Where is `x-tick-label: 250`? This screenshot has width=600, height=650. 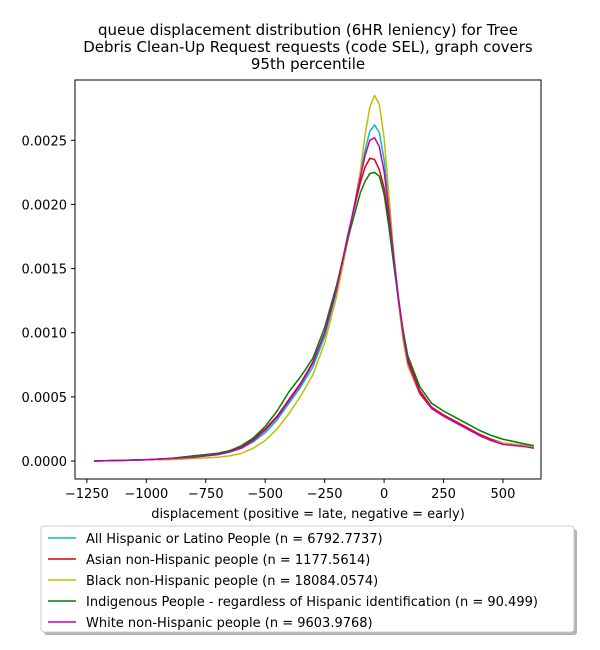 x-tick-label: 250 is located at coordinates (443, 494).